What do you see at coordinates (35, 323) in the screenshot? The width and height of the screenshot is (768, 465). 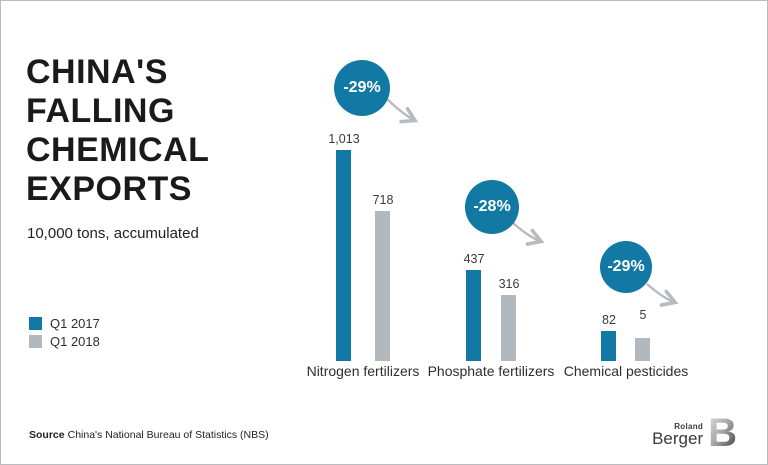 I see `legend-swatch-q1-2017` at bounding box center [35, 323].